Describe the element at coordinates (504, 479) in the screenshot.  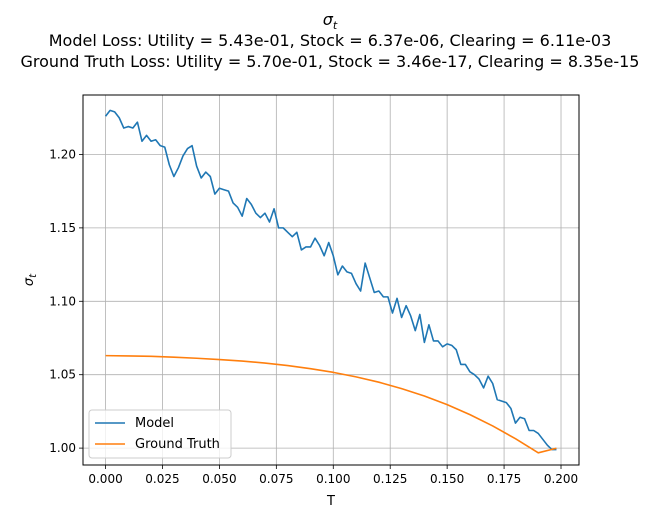
I see `x-tick-label: 0.175` at that location.